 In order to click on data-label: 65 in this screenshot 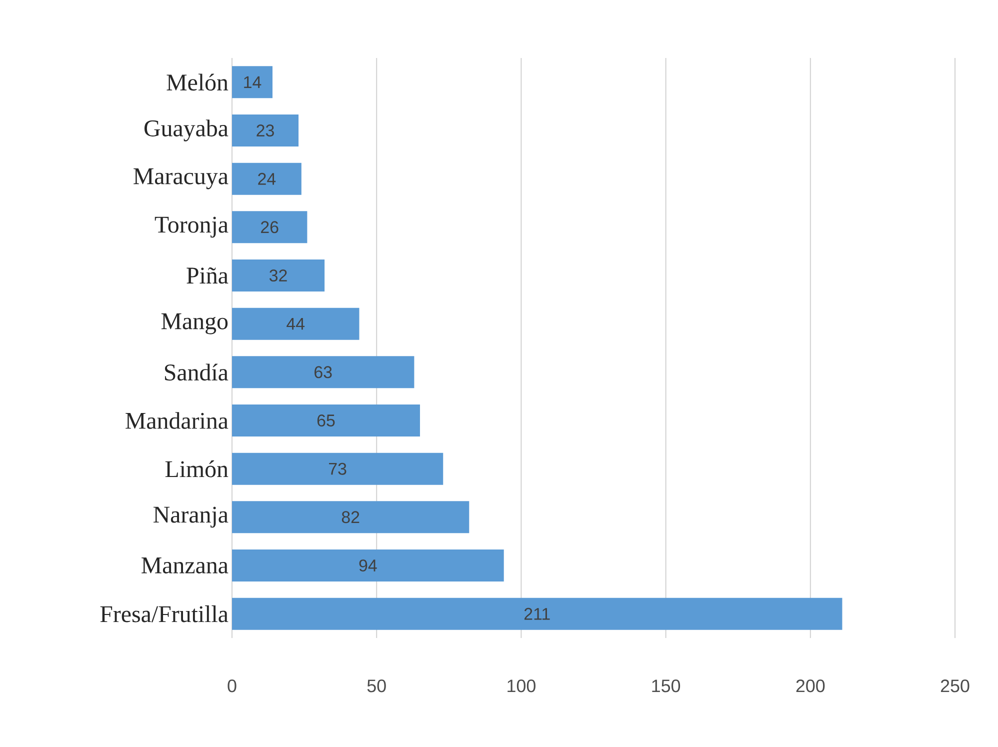, I will do `click(326, 420)`.